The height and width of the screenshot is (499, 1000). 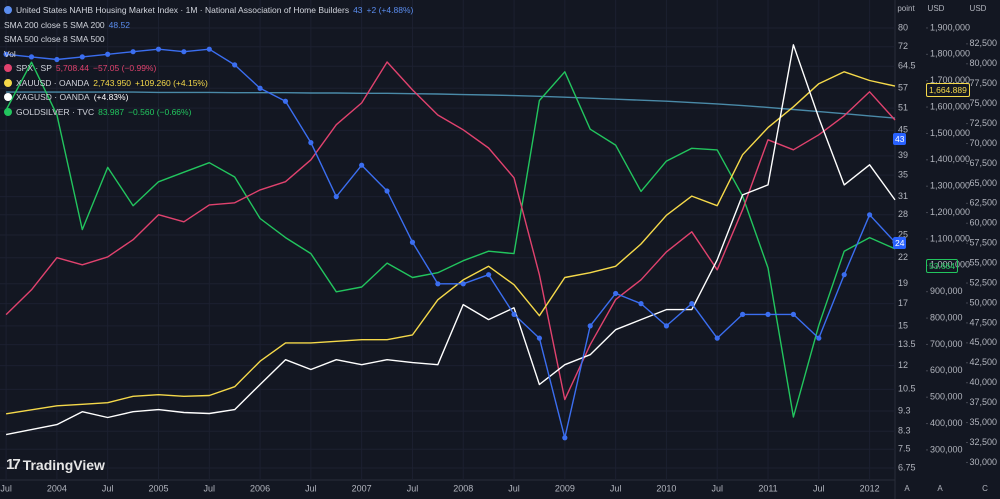 What do you see at coordinates (983, 362) in the screenshot?
I see `y3-tick-label: 42,500` at bounding box center [983, 362].